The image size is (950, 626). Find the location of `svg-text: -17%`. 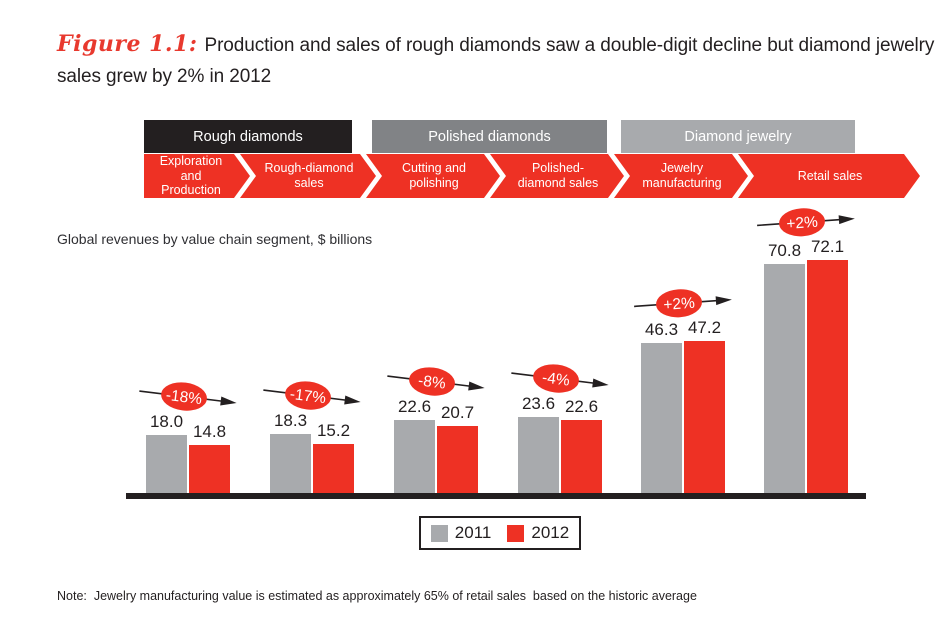

svg-text: -17% is located at coordinates (308, 396).